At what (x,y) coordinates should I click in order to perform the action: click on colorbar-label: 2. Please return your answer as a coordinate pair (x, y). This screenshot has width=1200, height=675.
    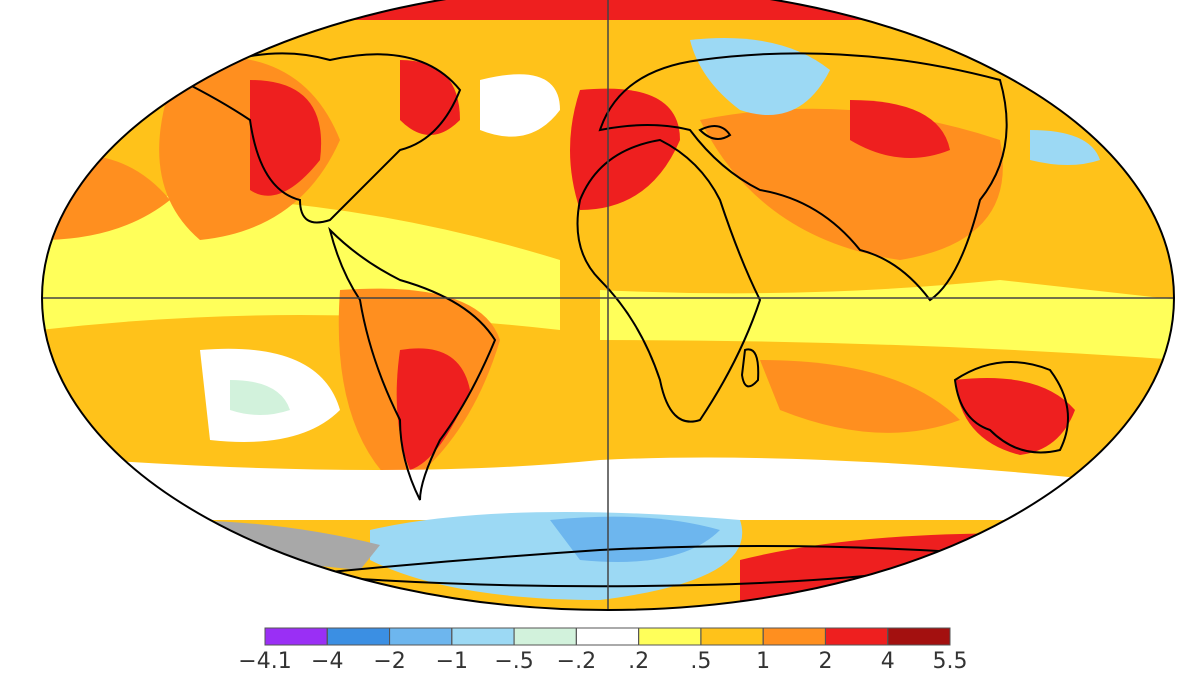
    Looking at the image, I should click on (825, 661).